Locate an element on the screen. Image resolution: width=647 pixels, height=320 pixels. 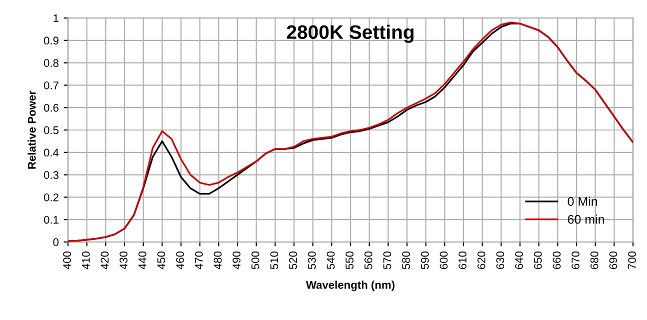
x-tick-label: 520 is located at coordinates (293, 260).